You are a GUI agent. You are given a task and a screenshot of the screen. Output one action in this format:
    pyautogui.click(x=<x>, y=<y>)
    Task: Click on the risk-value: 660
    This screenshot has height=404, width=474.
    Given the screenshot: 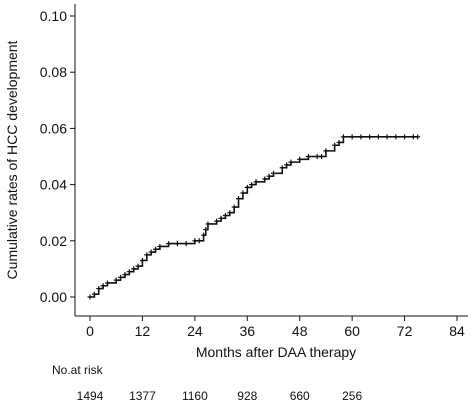 What is the action you would take?
    pyautogui.click(x=300, y=396)
    